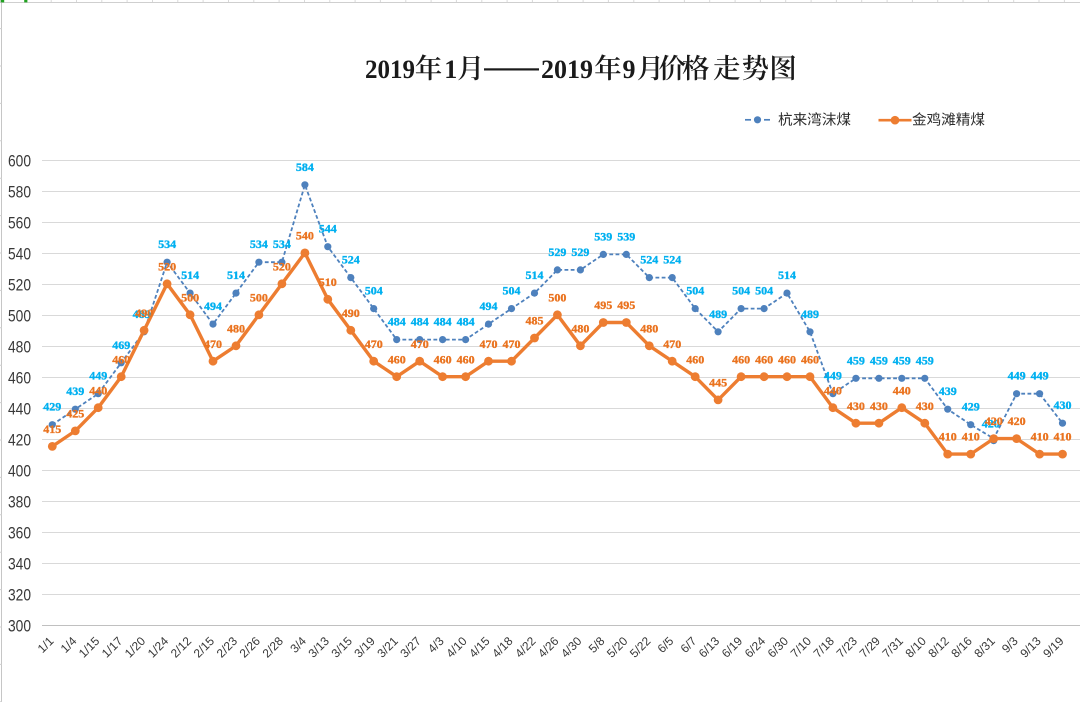 The width and height of the screenshot is (1080, 702). What do you see at coordinates (718, 383) in the screenshot?
I see `svg-text: 445` at bounding box center [718, 383].